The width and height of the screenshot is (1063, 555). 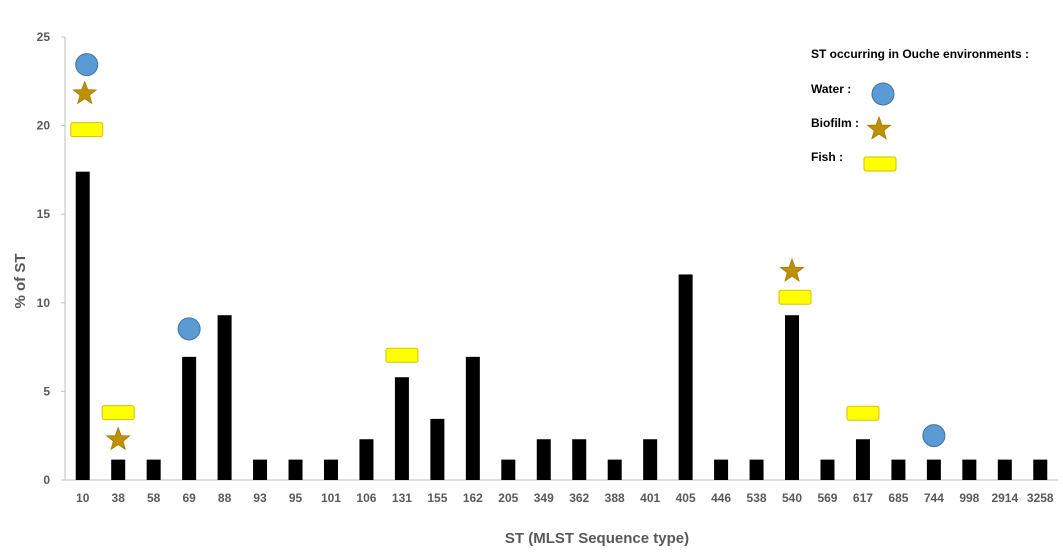 What do you see at coordinates (835, 123) in the screenshot?
I see `legend-label-biofilm: Biofilm :` at bounding box center [835, 123].